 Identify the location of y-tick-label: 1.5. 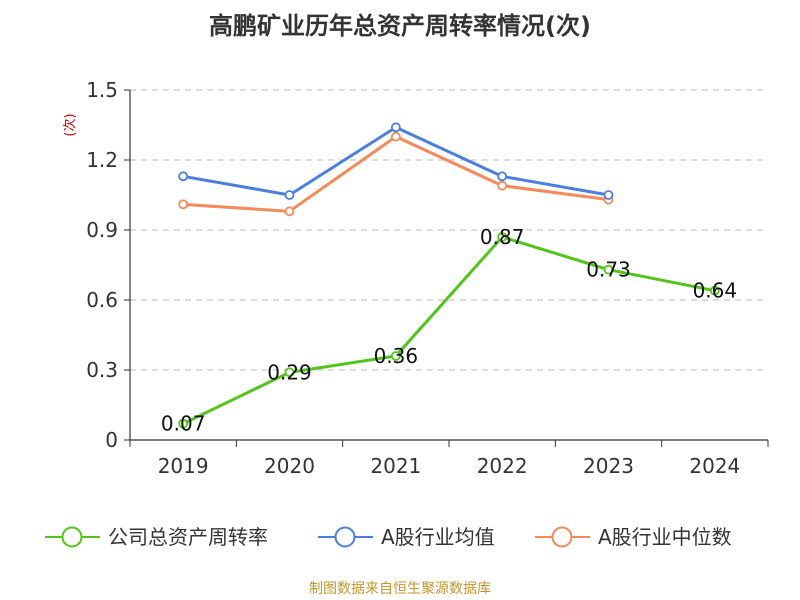
(102, 90).